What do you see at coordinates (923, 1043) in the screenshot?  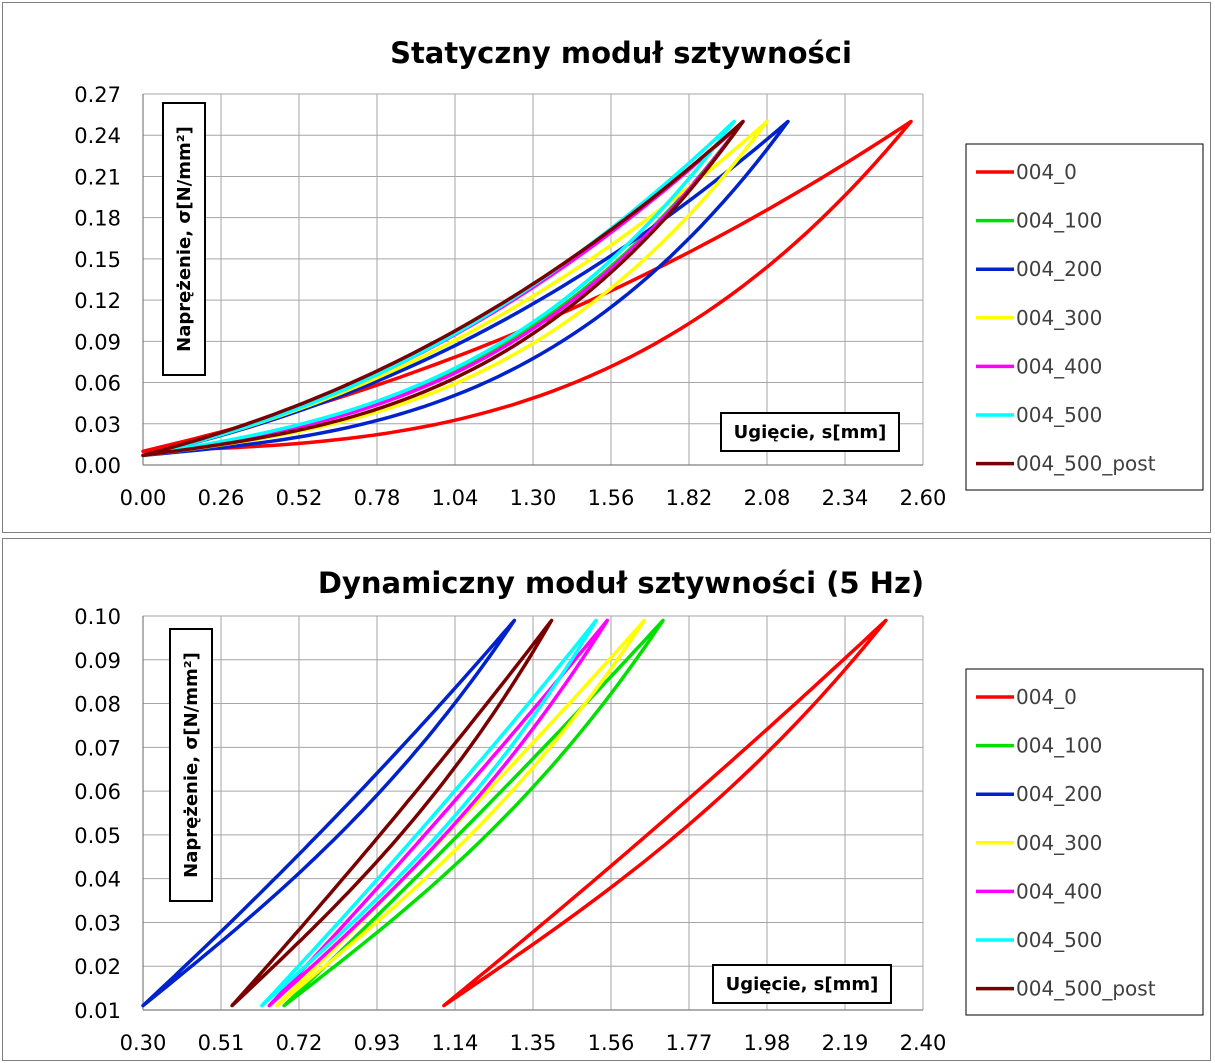 I see `x-tick-label: 2.40` at bounding box center [923, 1043].